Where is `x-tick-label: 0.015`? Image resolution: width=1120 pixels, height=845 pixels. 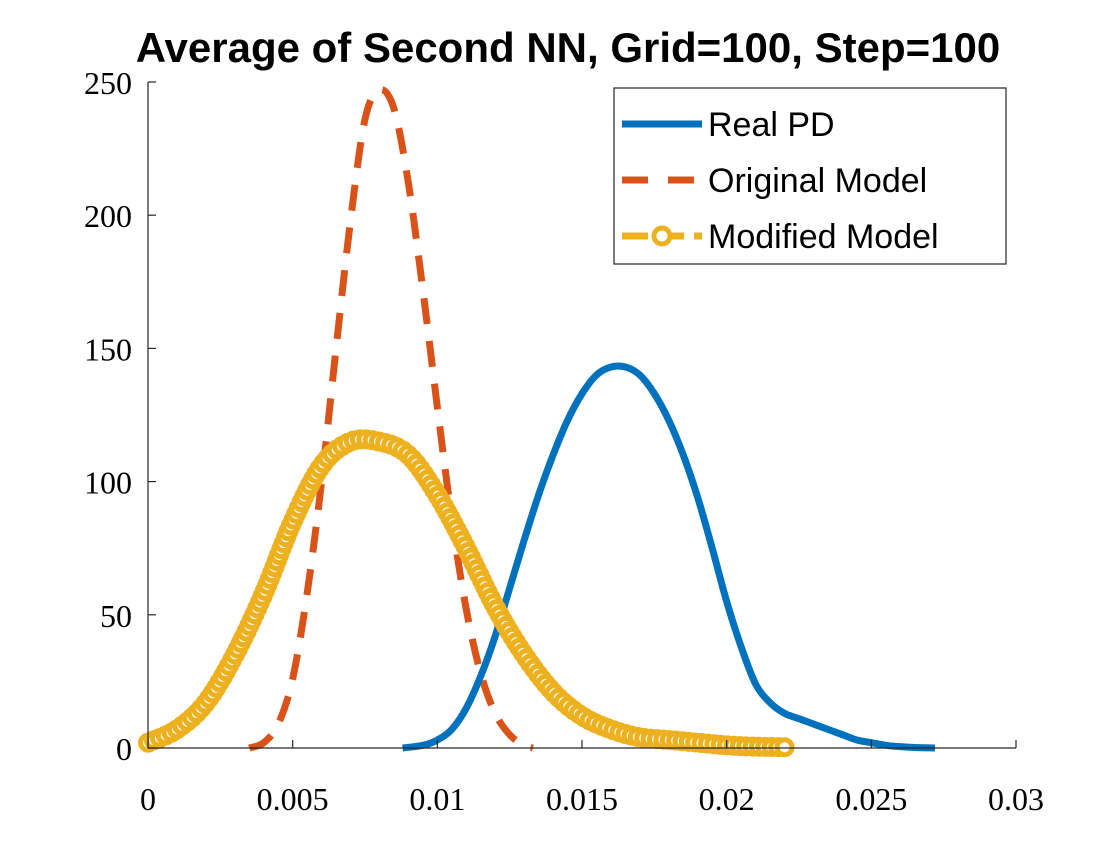
x-tick-label: 0.015 is located at coordinates (582, 799).